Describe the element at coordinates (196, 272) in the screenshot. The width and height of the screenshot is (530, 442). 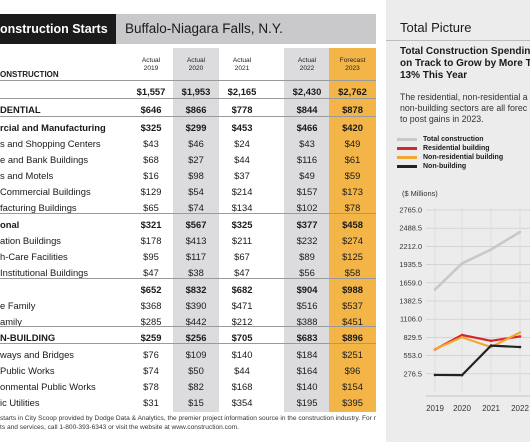
I see `cell-2020: $38` at that location.